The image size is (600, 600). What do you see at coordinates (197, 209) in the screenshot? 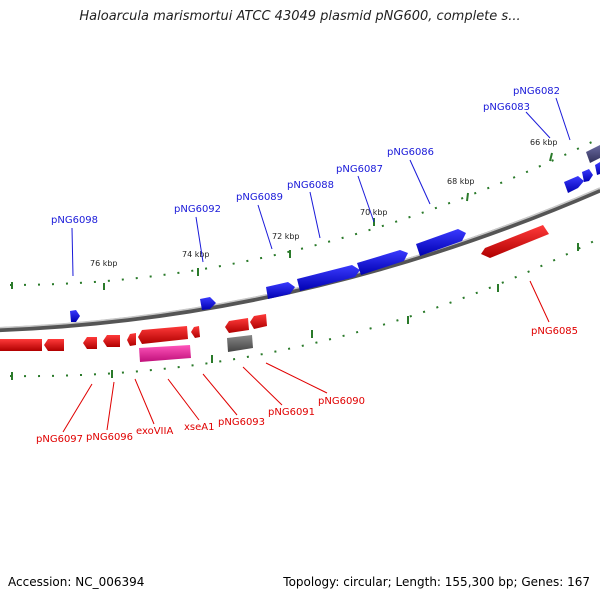
I see `label-pNG6092: pNG6092` at bounding box center [197, 209].